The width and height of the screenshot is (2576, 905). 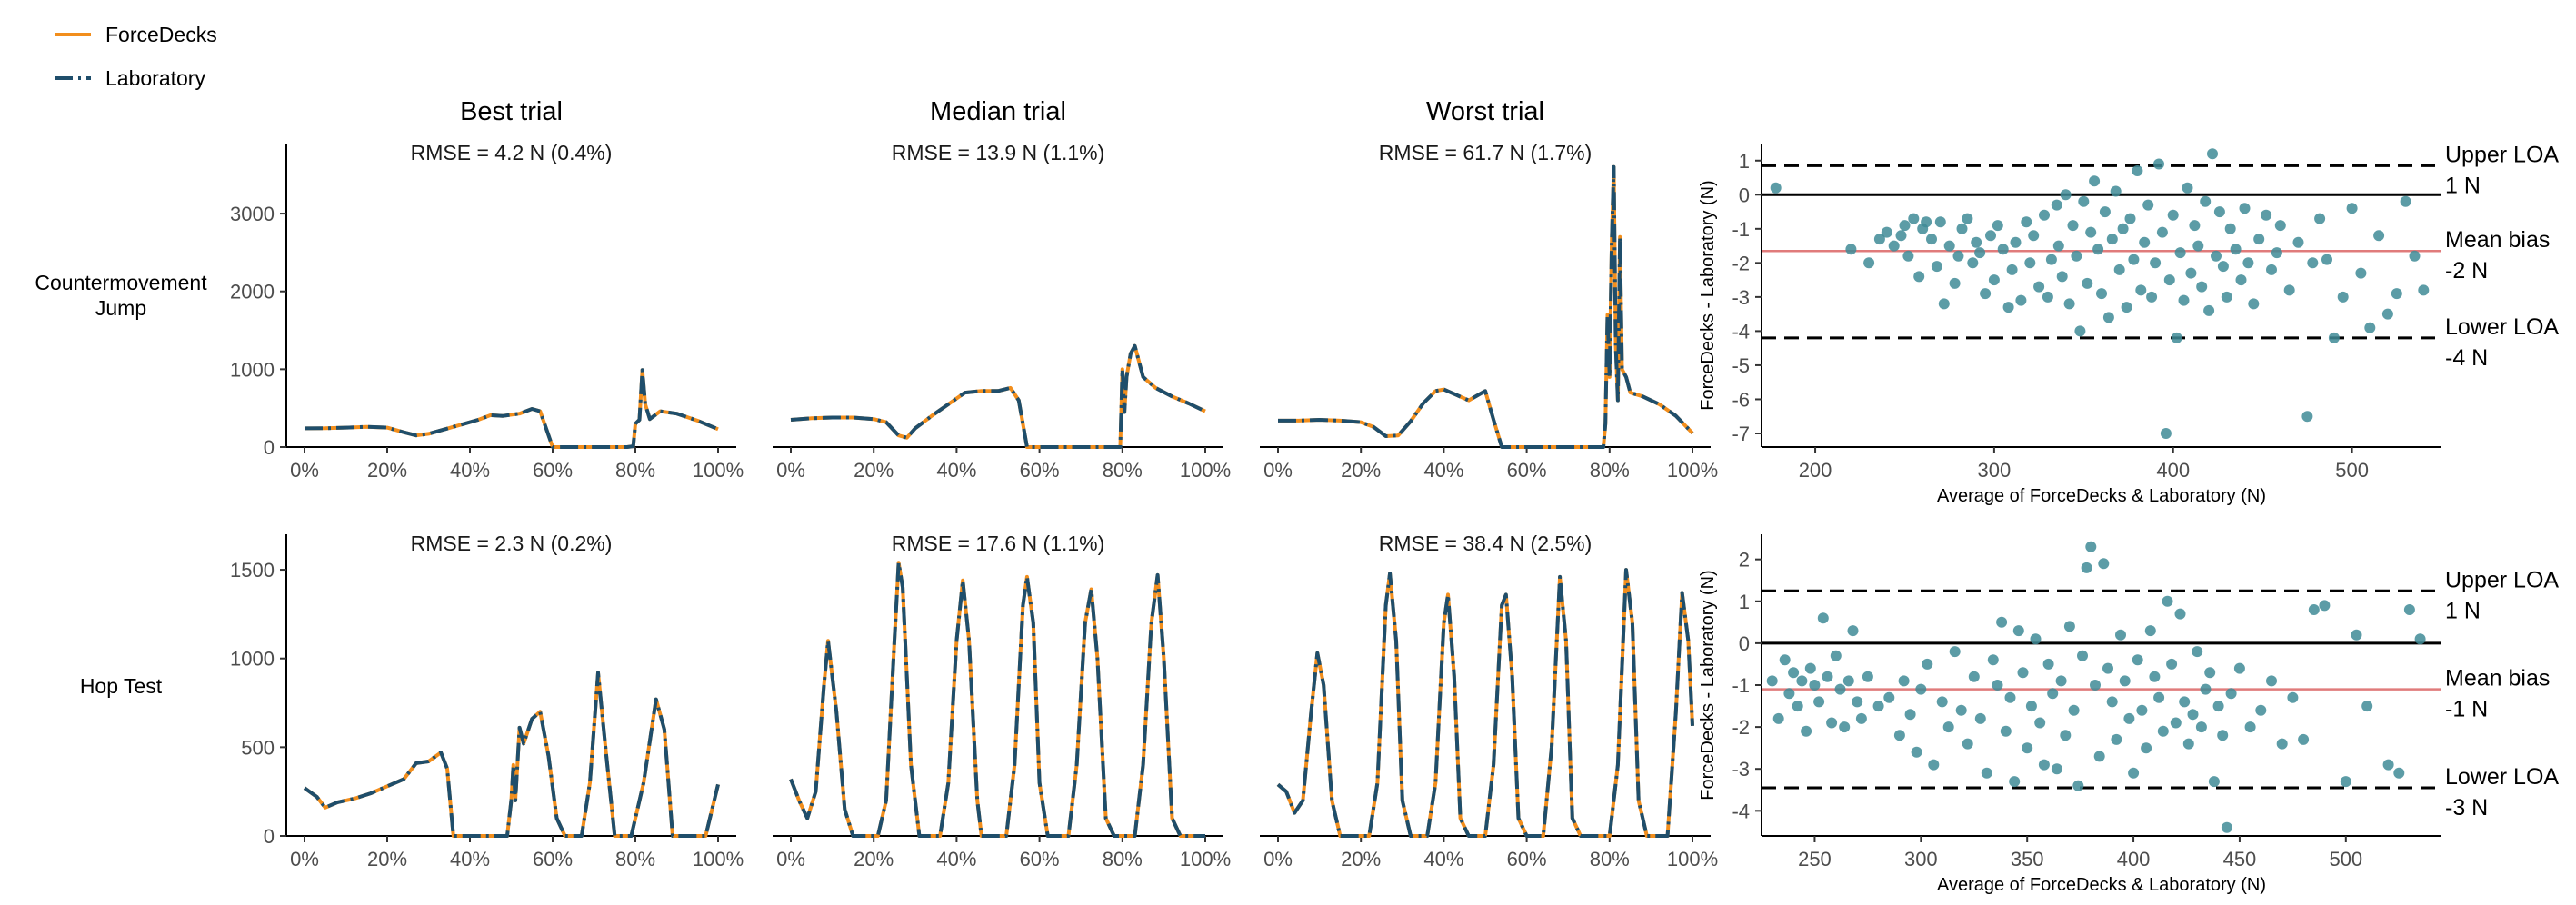 What do you see at coordinates (155, 78) in the screenshot?
I see `legend-label-1: Laboratory` at bounding box center [155, 78].